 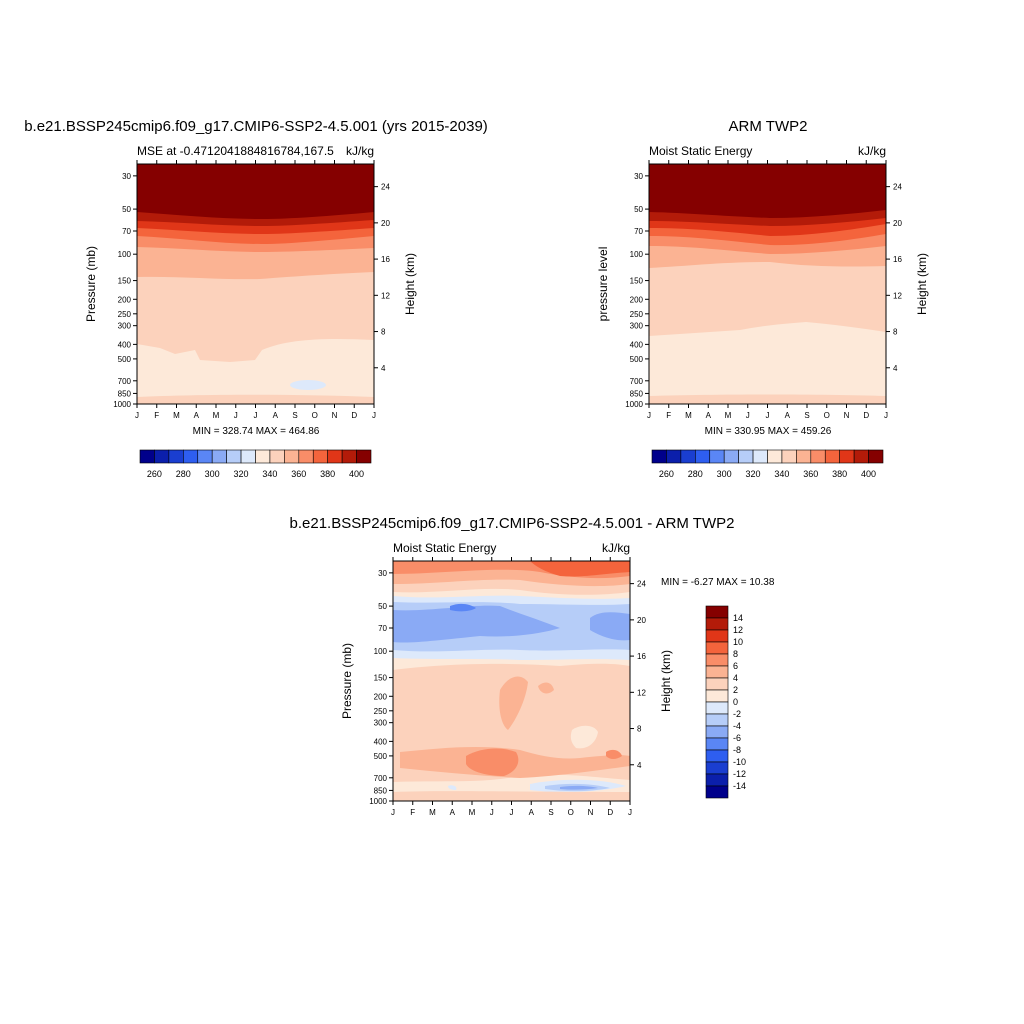 What do you see at coordinates (735, 666) in the screenshot?
I see `colorbar-label: 6` at bounding box center [735, 666].